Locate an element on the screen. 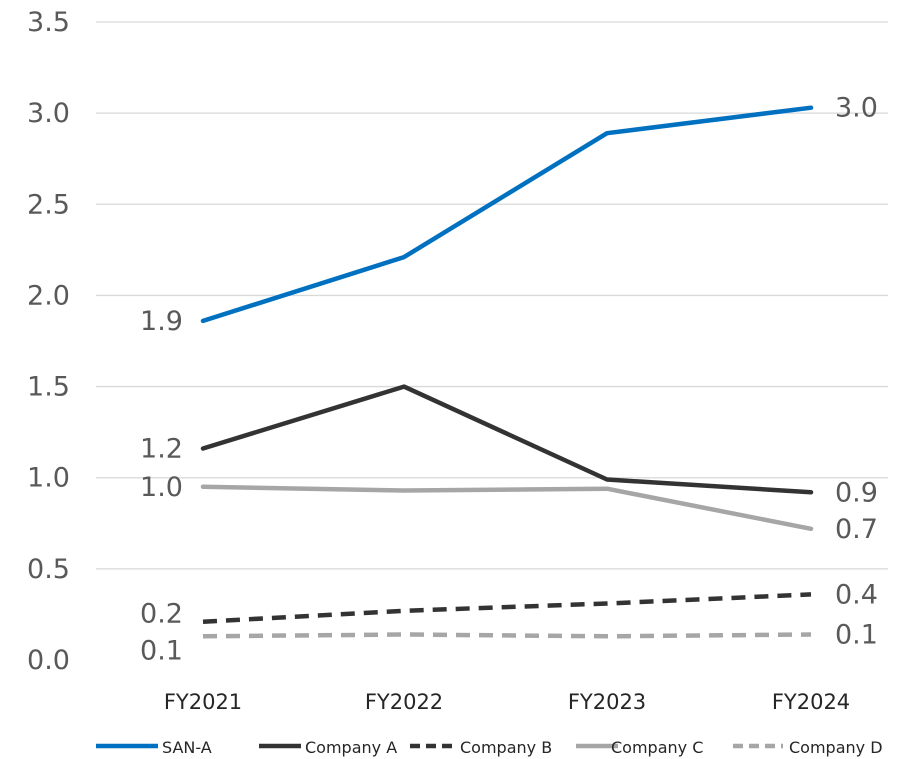  y-axis-ticks: 0.0 0.5 1.0 1.5 2.0 2.5 3.0 3.5 is located at coordinates (48, 341).